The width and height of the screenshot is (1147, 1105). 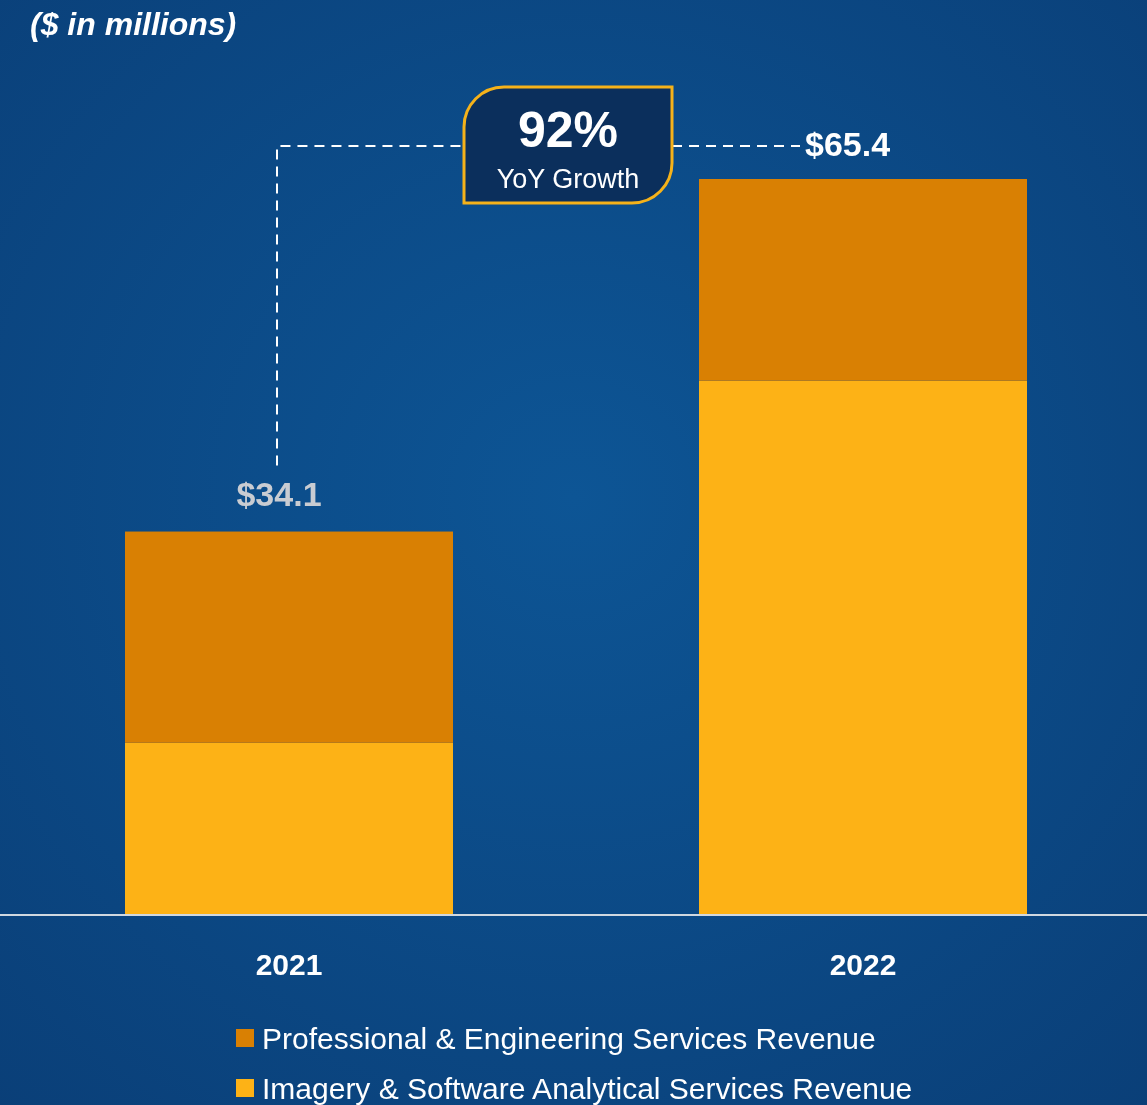 I want to click on legend-label: Professional & Engineering Services Revenue, so click(x=569, y=1038).